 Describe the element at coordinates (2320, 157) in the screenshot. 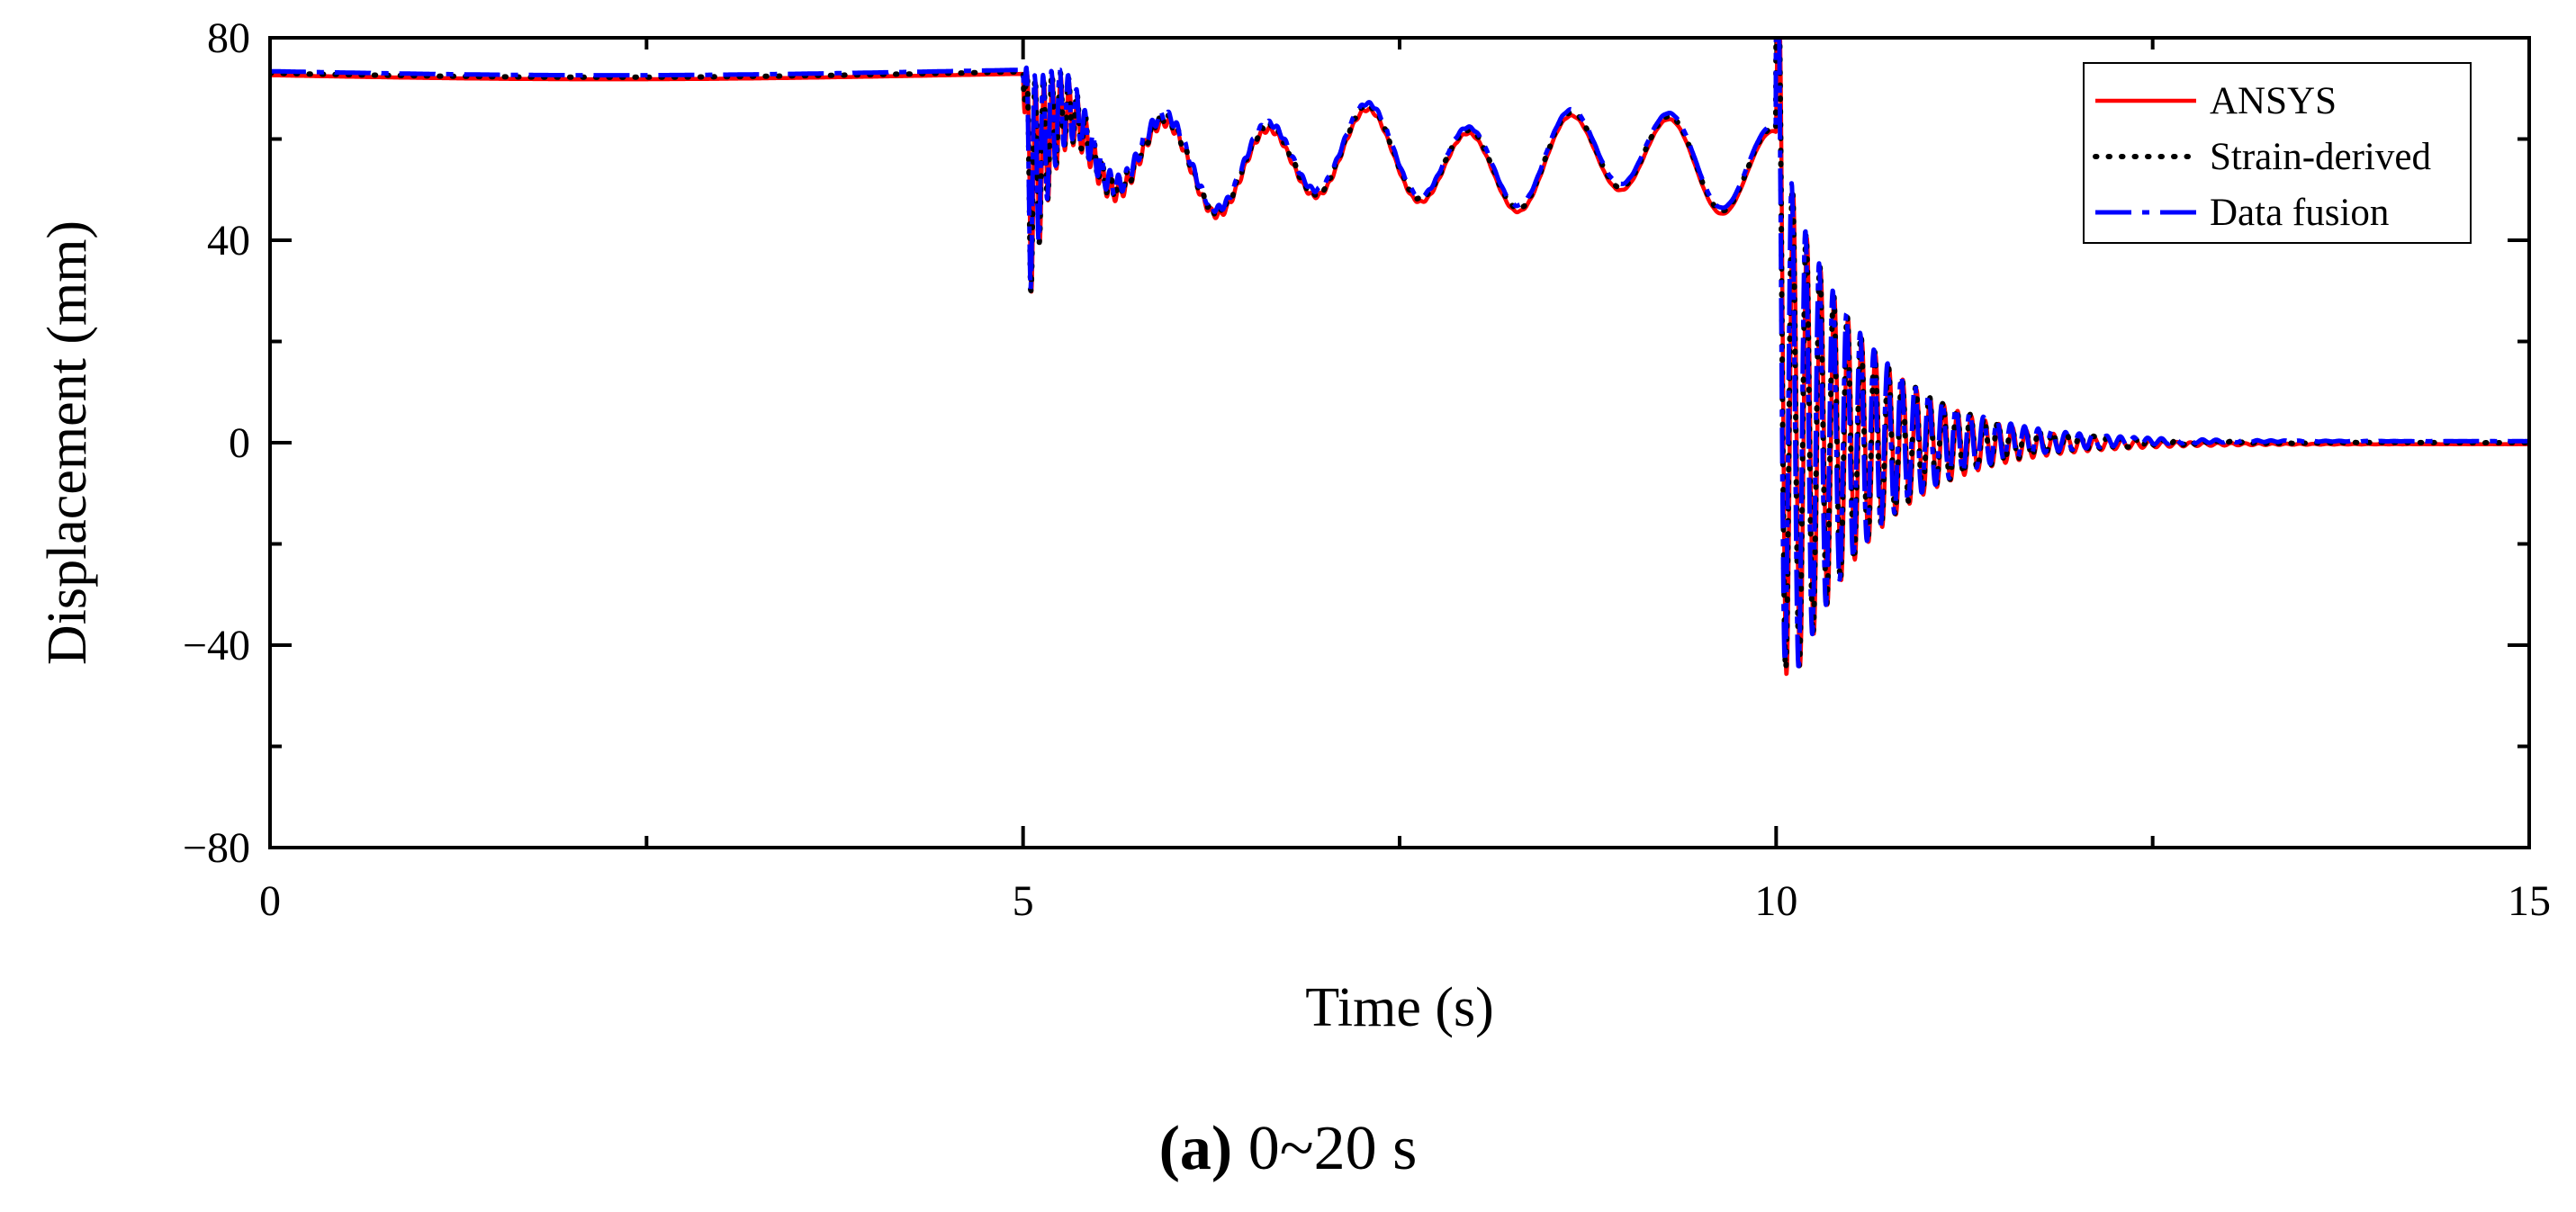

I see `legend-label: Strain-derived` at that location.